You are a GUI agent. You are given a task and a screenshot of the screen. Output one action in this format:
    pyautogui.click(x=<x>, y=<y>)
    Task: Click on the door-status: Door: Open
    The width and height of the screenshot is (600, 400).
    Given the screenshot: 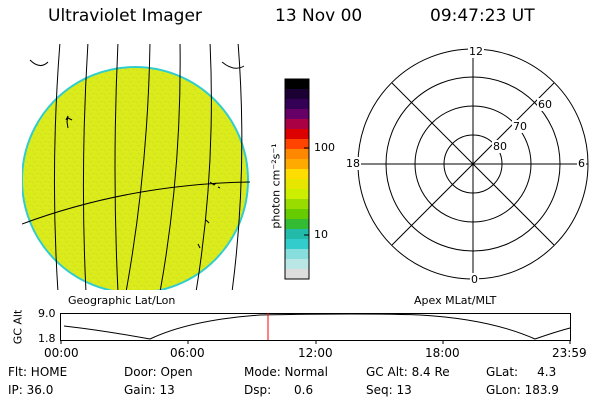 What is the action you would take?
    pyautogui.click(x=158, y=372)
    